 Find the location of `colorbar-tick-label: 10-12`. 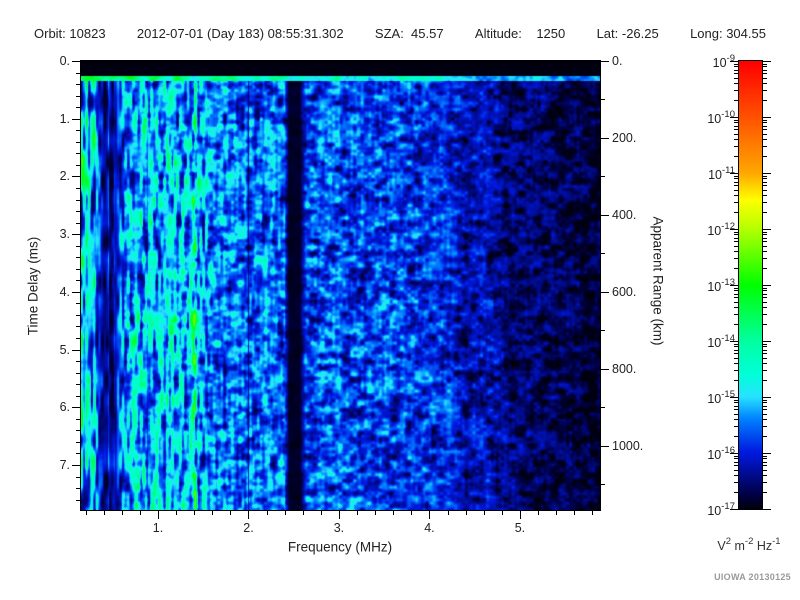

colorbar-tick-label: 10-12 is located at coordinates (721, 230).